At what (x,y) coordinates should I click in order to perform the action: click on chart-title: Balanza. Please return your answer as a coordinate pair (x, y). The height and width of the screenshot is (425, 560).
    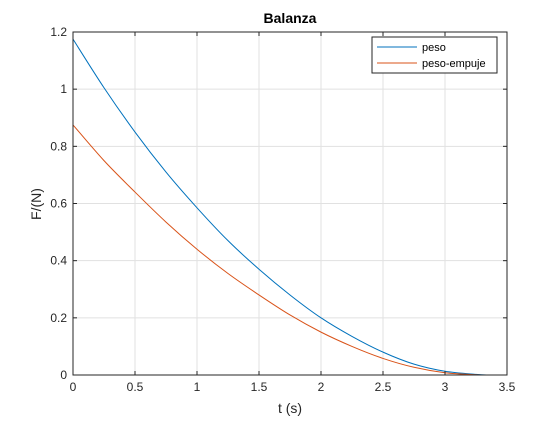
    Looking at the image, I should click on (290, 18).